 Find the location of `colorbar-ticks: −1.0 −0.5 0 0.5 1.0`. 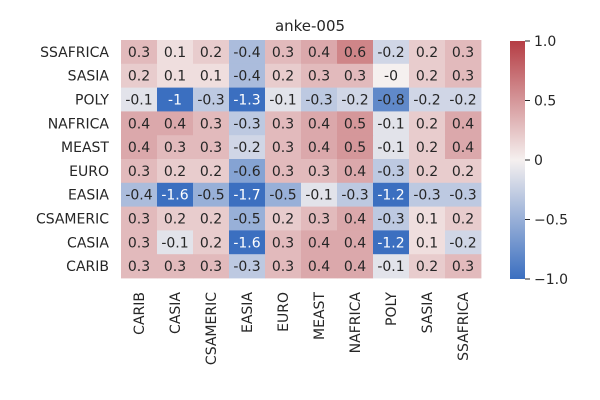

colorbar-ticks: −1.0 −0.5 0 0.5 1.0 is located at coordinates (546, 161).